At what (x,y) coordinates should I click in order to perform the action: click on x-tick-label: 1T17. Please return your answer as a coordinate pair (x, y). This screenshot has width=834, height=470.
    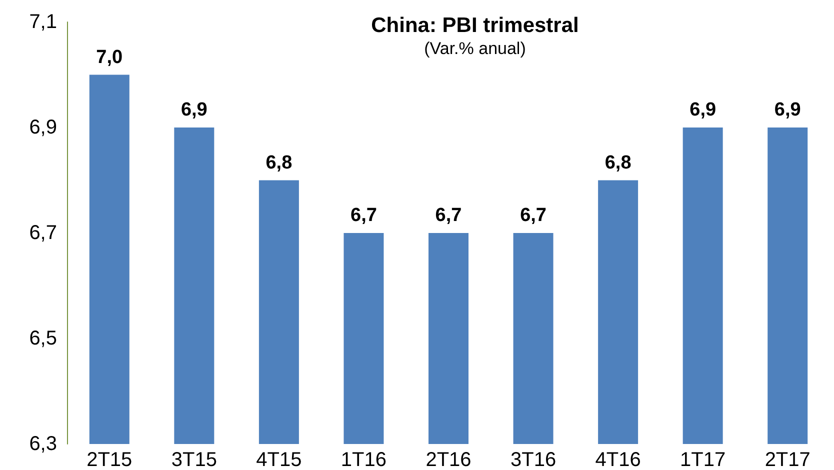
    Looking at the image, I should click on (703, 459).